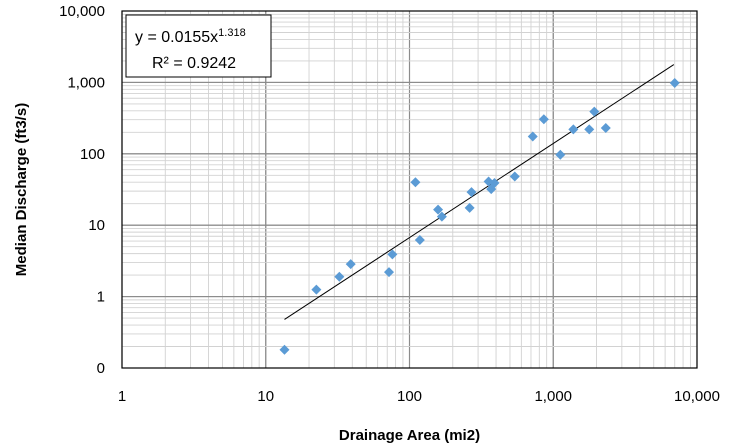 The height and width of the screenshot is (446, 734). Describe the element at coordinates (101, 368) in the screenshot. I see `y-tick-label: 0` at that location.